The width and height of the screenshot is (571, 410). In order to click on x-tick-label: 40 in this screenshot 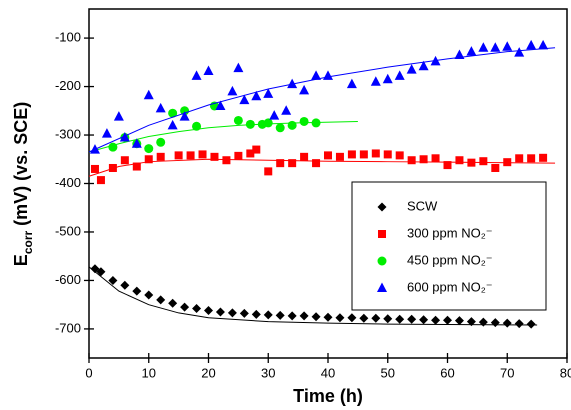, I will do `click(328, 372)`.